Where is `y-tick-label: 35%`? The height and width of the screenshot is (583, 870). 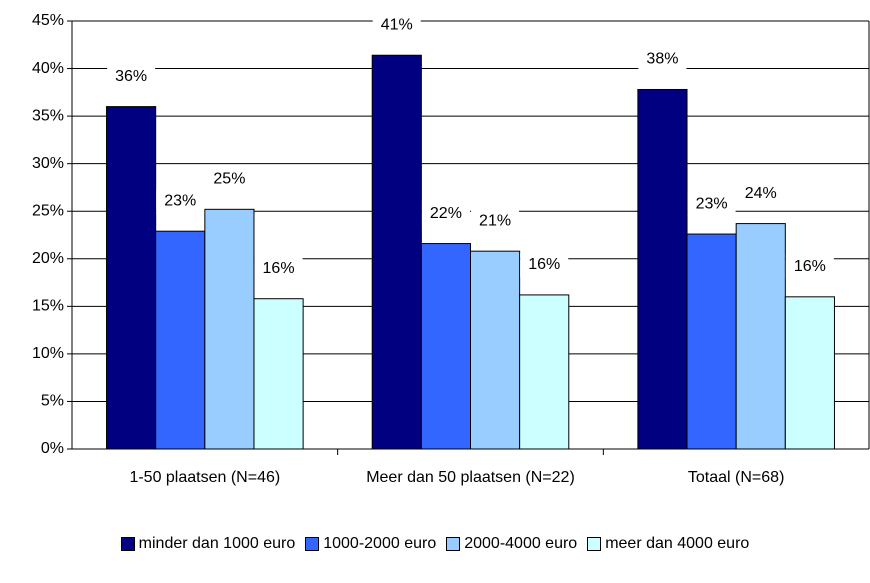
y-tick-label: 35% is located at coordinates (48, 115).